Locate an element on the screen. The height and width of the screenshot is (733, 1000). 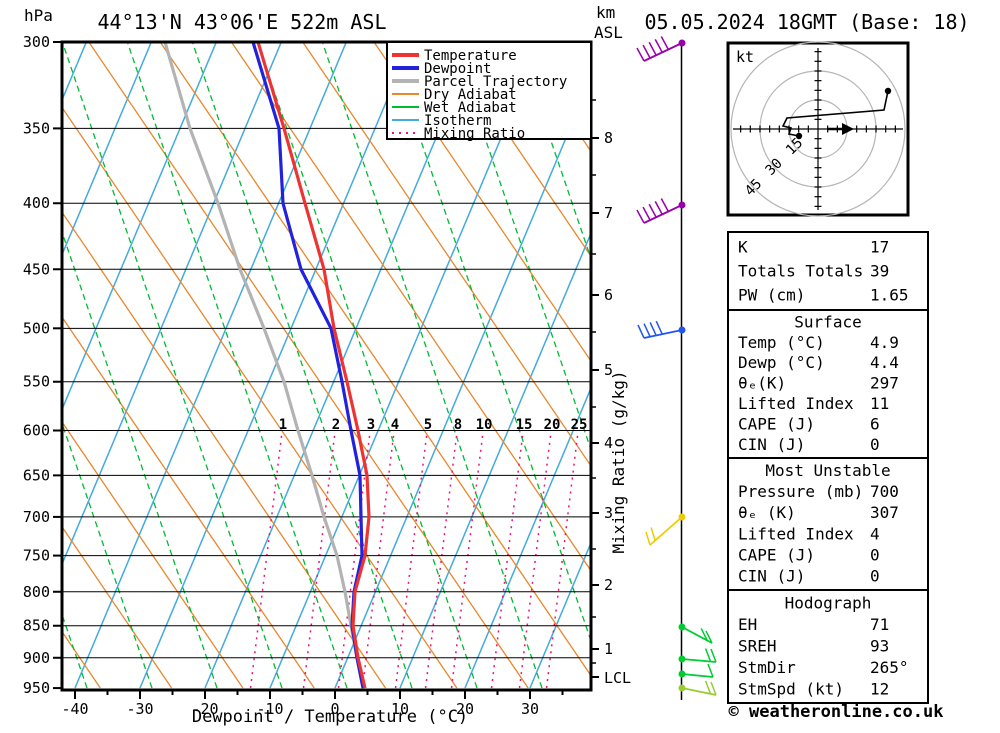
pressure-tick-label: 750 is located at coordinates (36, 556).